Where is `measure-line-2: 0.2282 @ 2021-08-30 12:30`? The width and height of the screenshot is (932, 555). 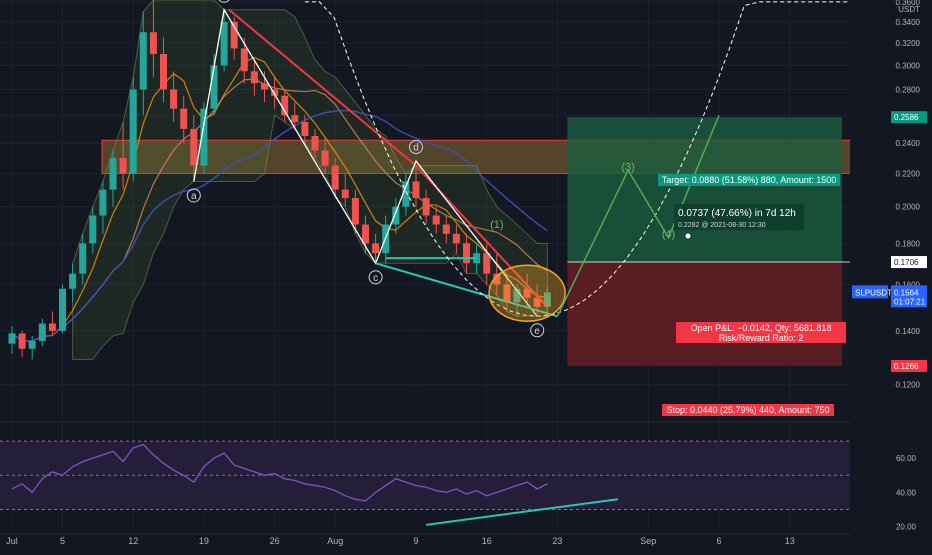
measure-line-2: 0.2282 @ 2021-08-30 12:30 is located at coordinates (722, 225).